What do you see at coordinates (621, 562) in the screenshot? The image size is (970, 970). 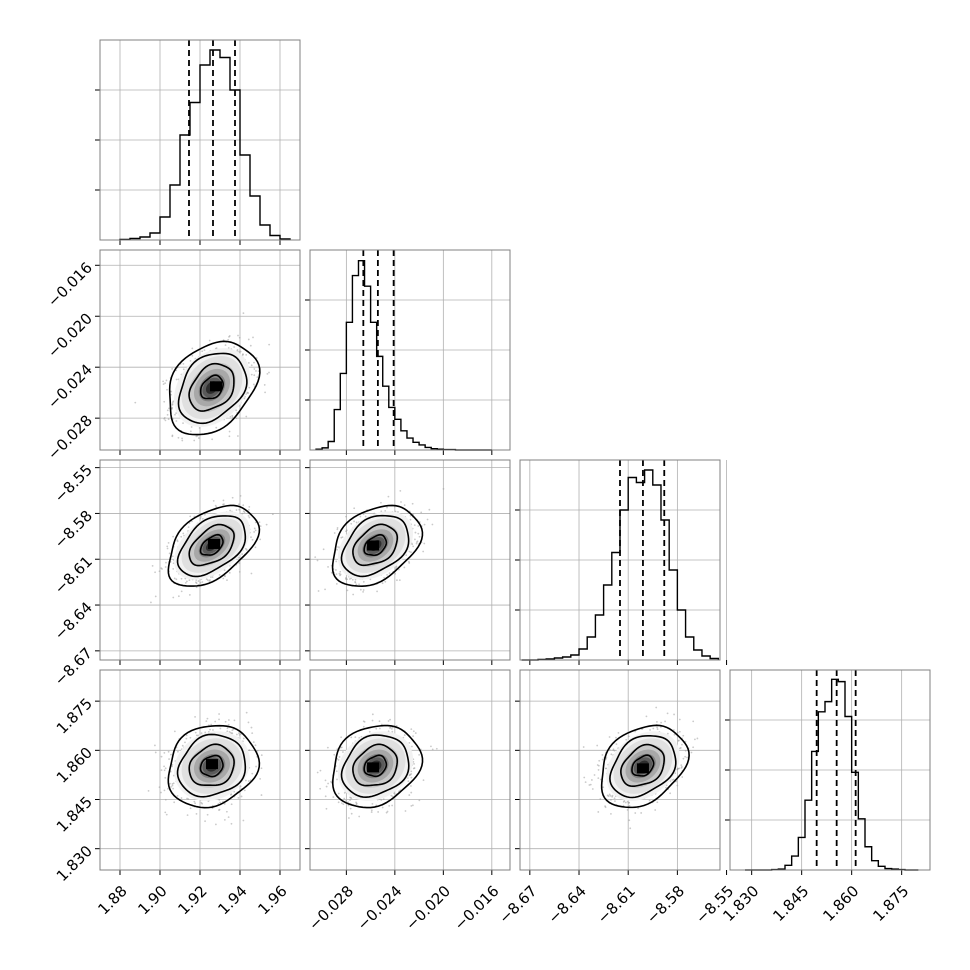 I see `hist-p3-panel` at bounding box center [621, 562].